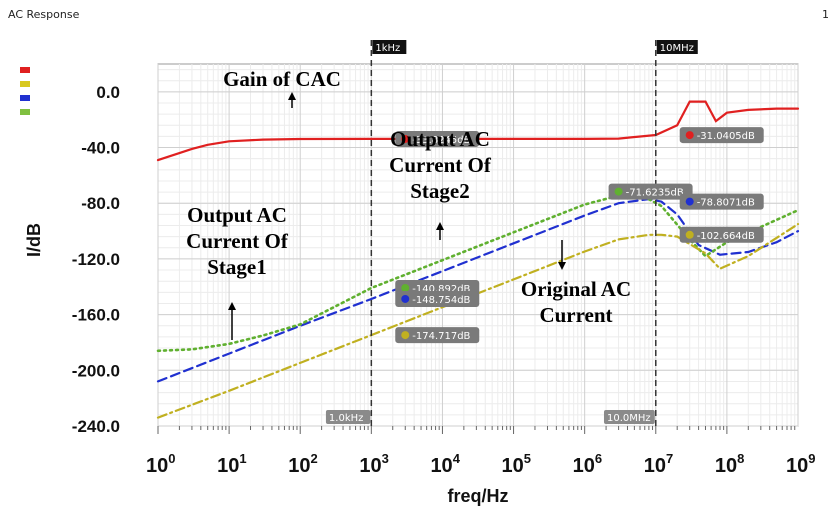  I want to click on annotation-text: Current, so click(575, 315).